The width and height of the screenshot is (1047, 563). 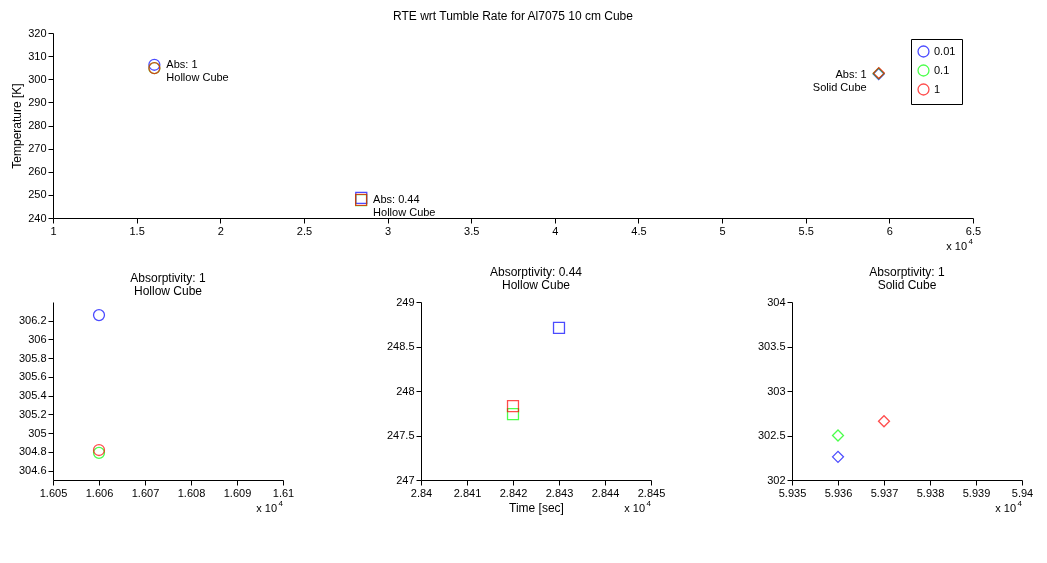 I want to click on x-tick-label: 1.61, so click(x=283, y=492).